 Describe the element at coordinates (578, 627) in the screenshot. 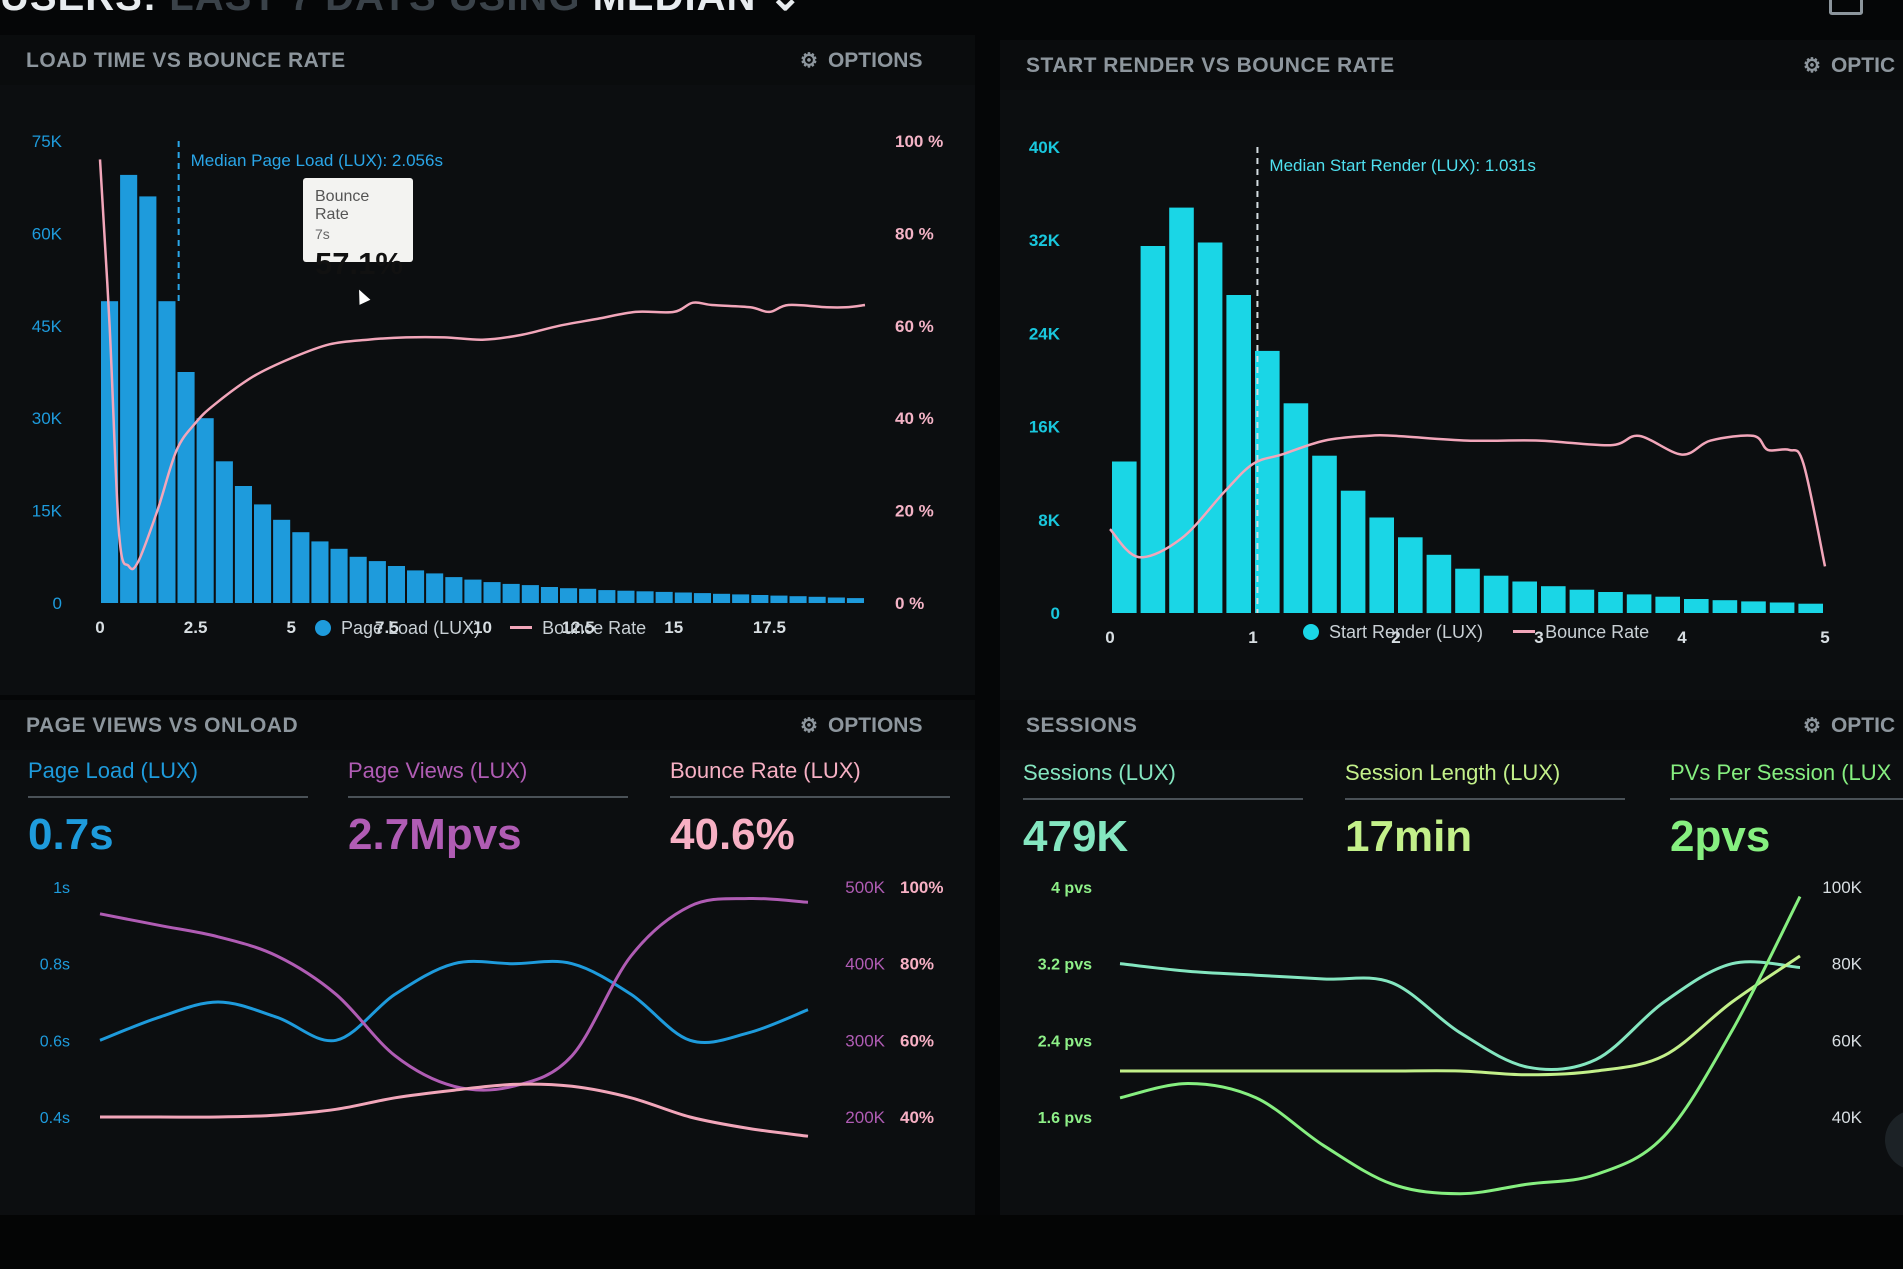

I see `x-tick-label: 12.5` at that location.